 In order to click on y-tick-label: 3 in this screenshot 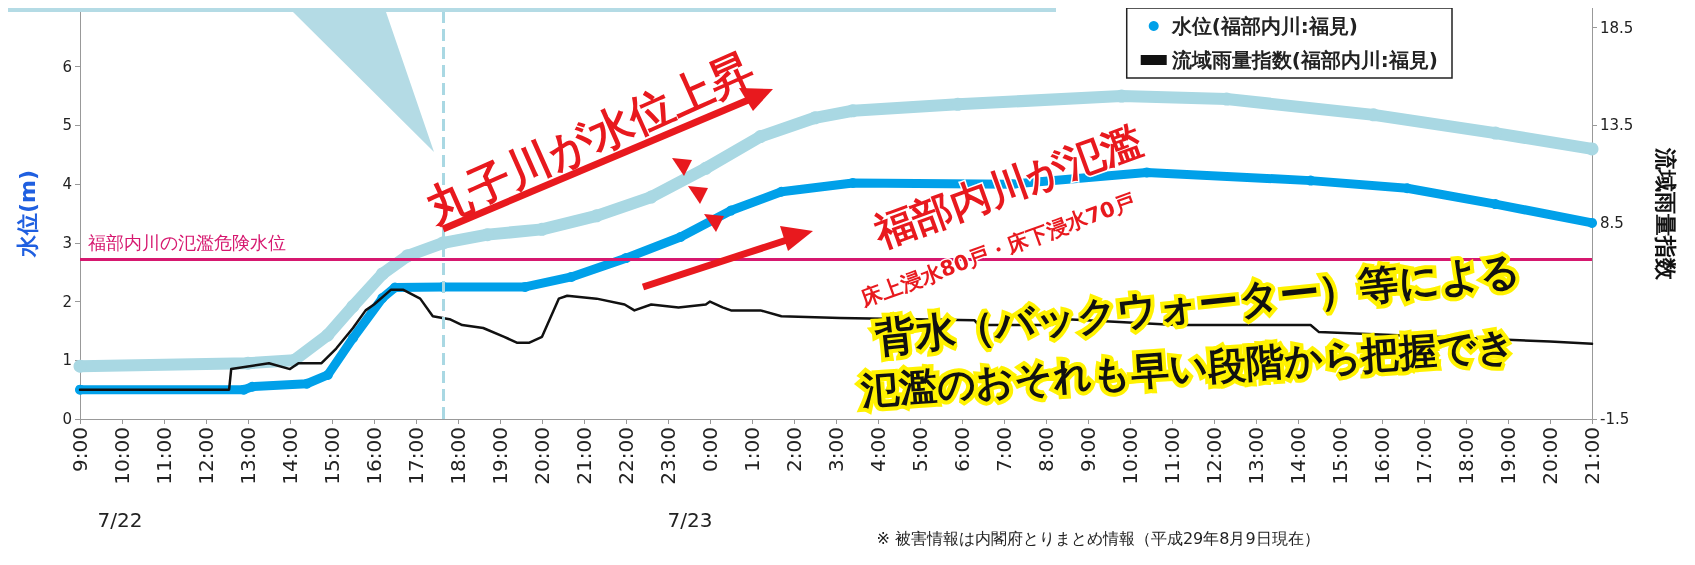, I will do `click(67, 242)`.